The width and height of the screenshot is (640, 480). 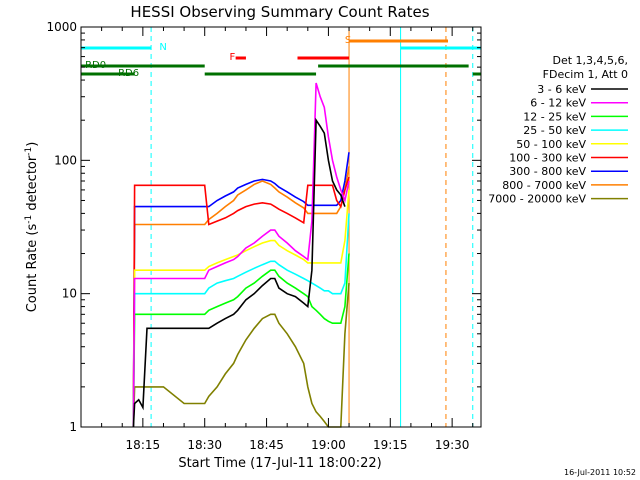 What do you see at coordinates (128, 73) in the screenshot?
I see `state-label-rd6: RD6` at bounding box center [128, 73].